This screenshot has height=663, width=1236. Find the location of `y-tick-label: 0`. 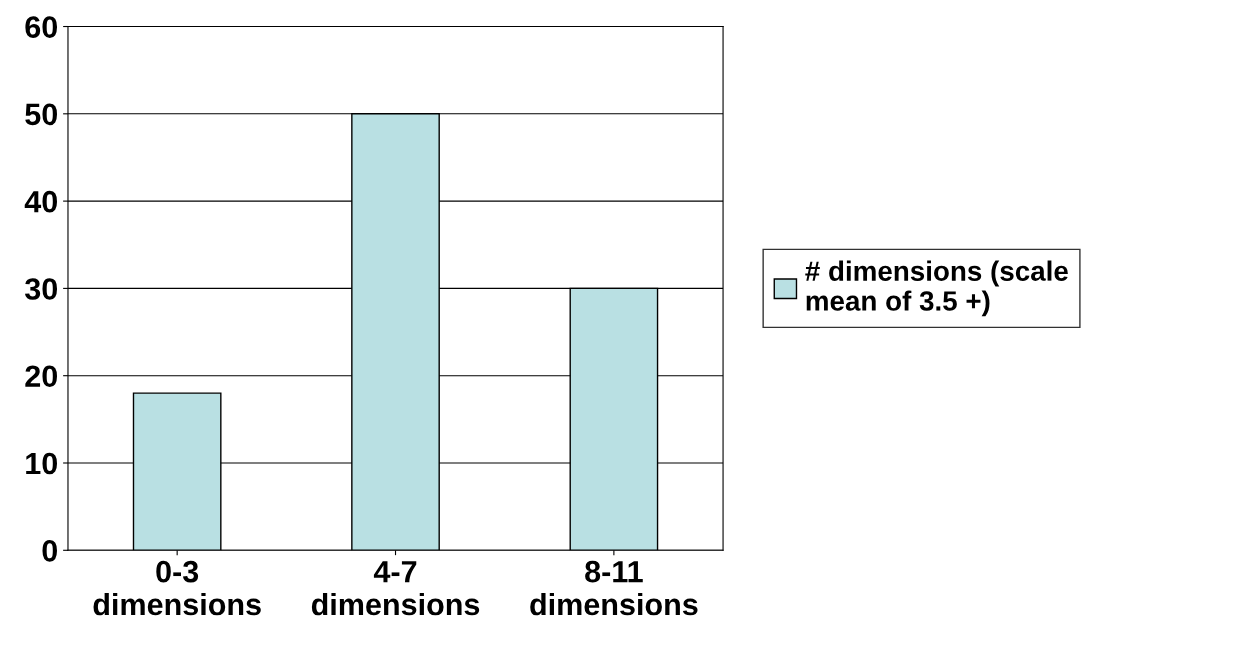

y-tick-label: 0 is located at coordinates (50, 551).